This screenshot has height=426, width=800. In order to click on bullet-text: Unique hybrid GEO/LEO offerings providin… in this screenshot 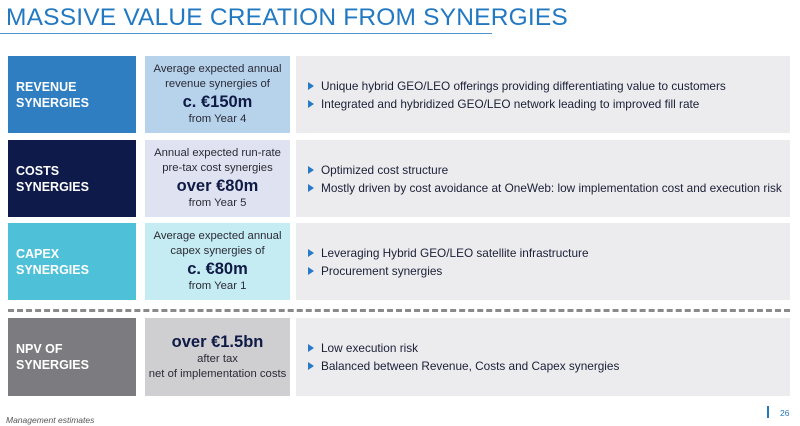, I will do `click(523, 85)`.